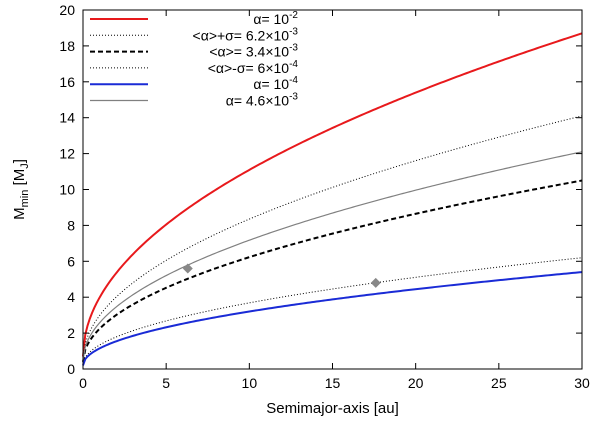  I want to click on y-tick-label: 16, so click(67, 82).